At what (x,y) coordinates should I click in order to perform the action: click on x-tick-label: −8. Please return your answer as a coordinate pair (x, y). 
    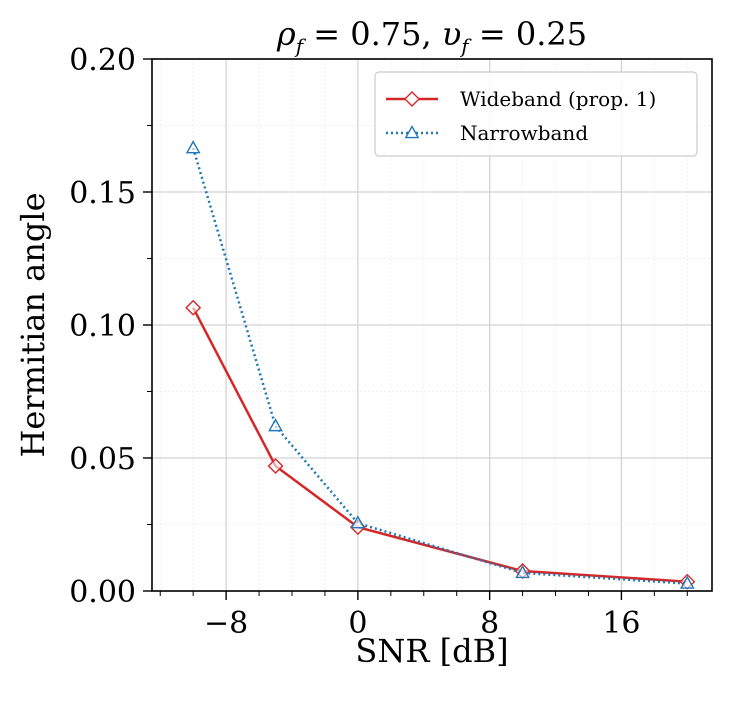
    Looking at the image, I should click on (226, 623).